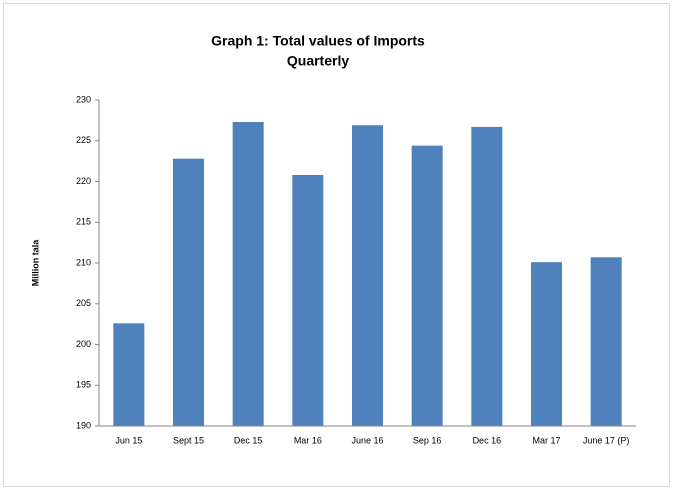 The image size is (673, 490). What do you see at coordinates (427, 440) in the screenshot?
I see `x-tick-label: Sep 16` at bounding box center [427, 440].